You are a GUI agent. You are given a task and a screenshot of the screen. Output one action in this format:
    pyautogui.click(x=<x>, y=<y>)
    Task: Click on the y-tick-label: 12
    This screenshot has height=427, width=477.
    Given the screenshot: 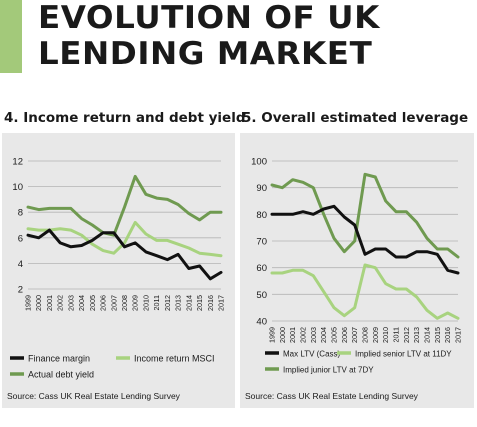 What is the action you would take?
    pyautogui.click(x=17, y=162)
    